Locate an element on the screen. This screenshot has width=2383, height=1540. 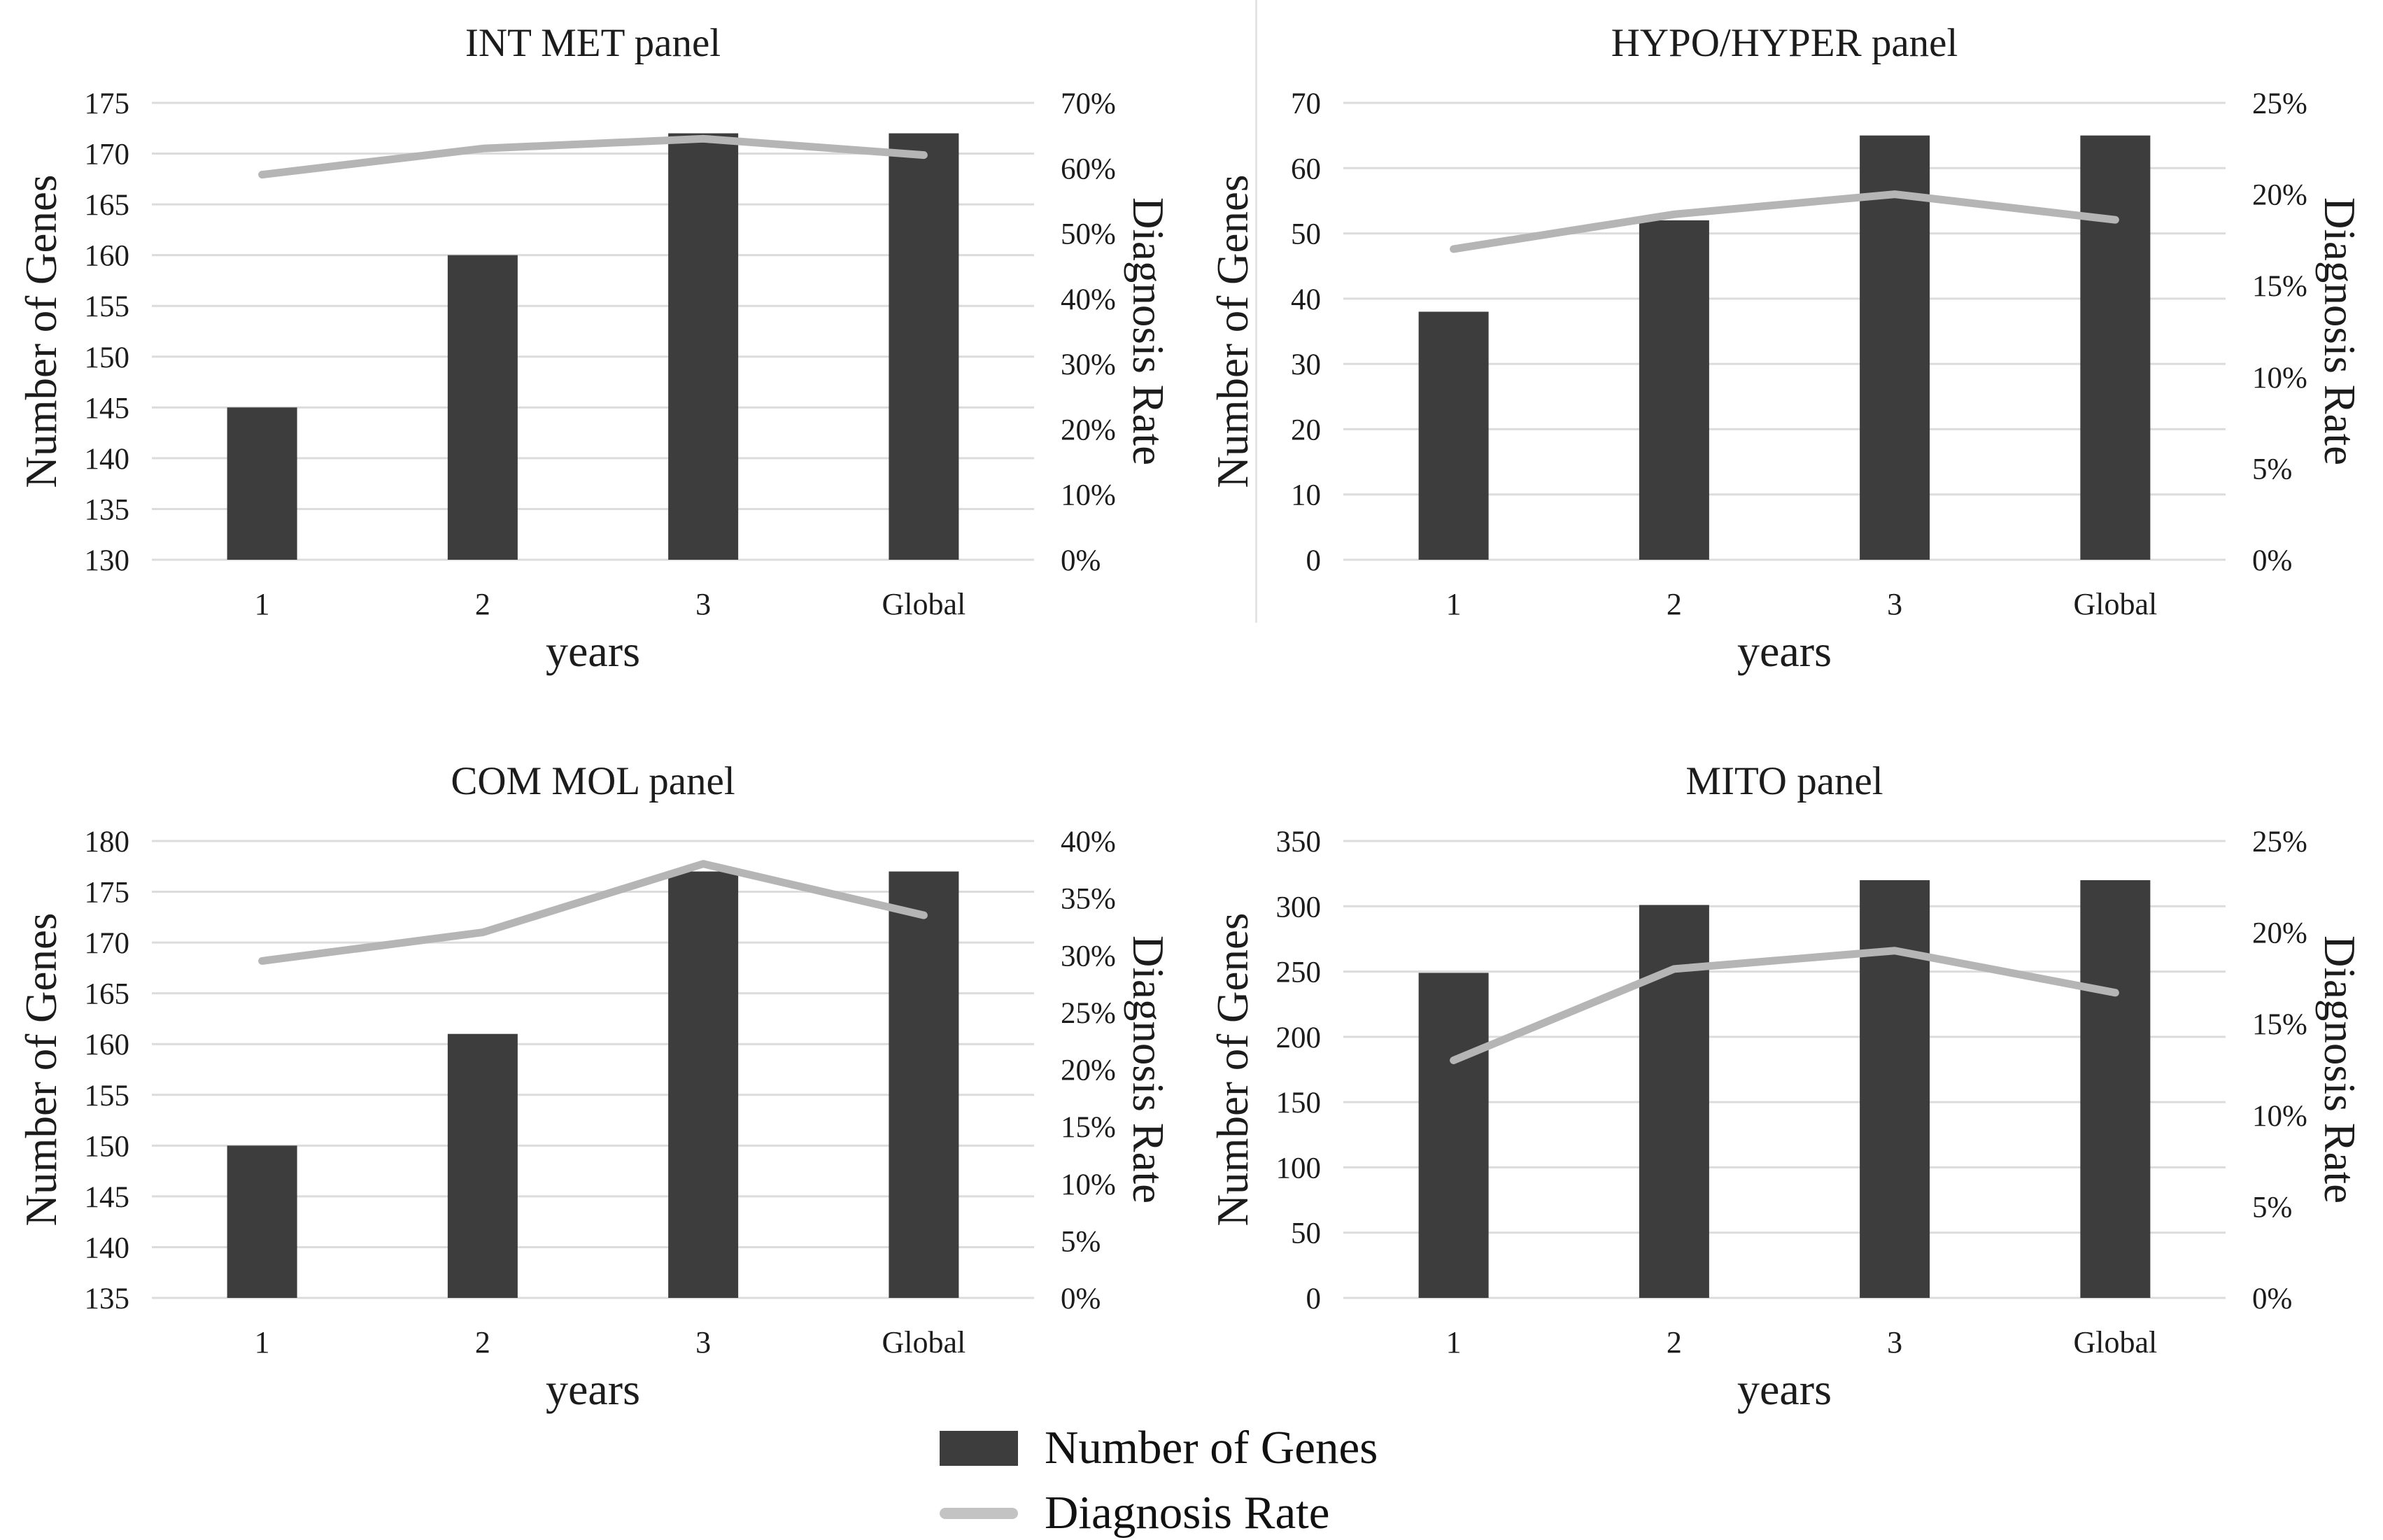
left-axis-title: Number of Genes is located at coordinates (41, 331).